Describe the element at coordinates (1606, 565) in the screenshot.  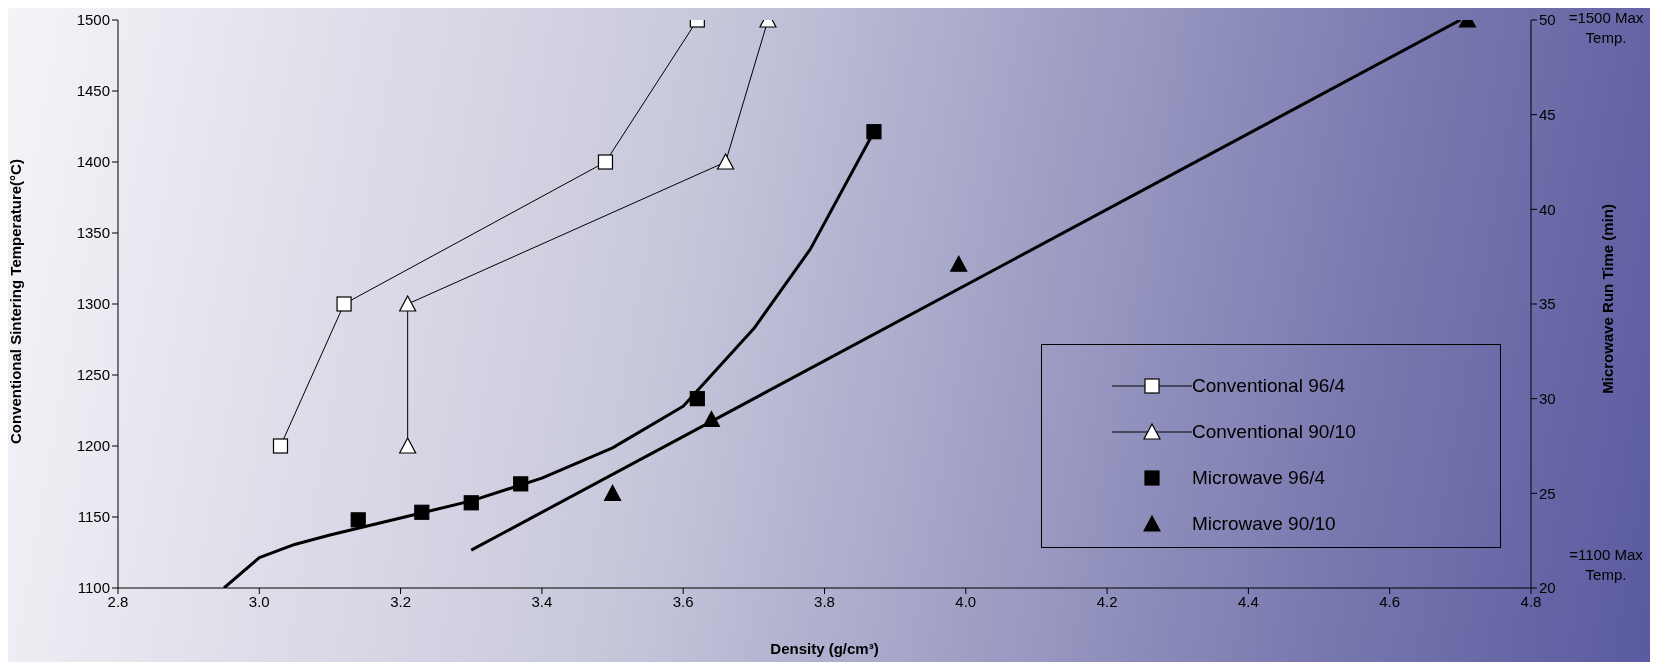
I see `text: =1100 Max Temp.` at that location.